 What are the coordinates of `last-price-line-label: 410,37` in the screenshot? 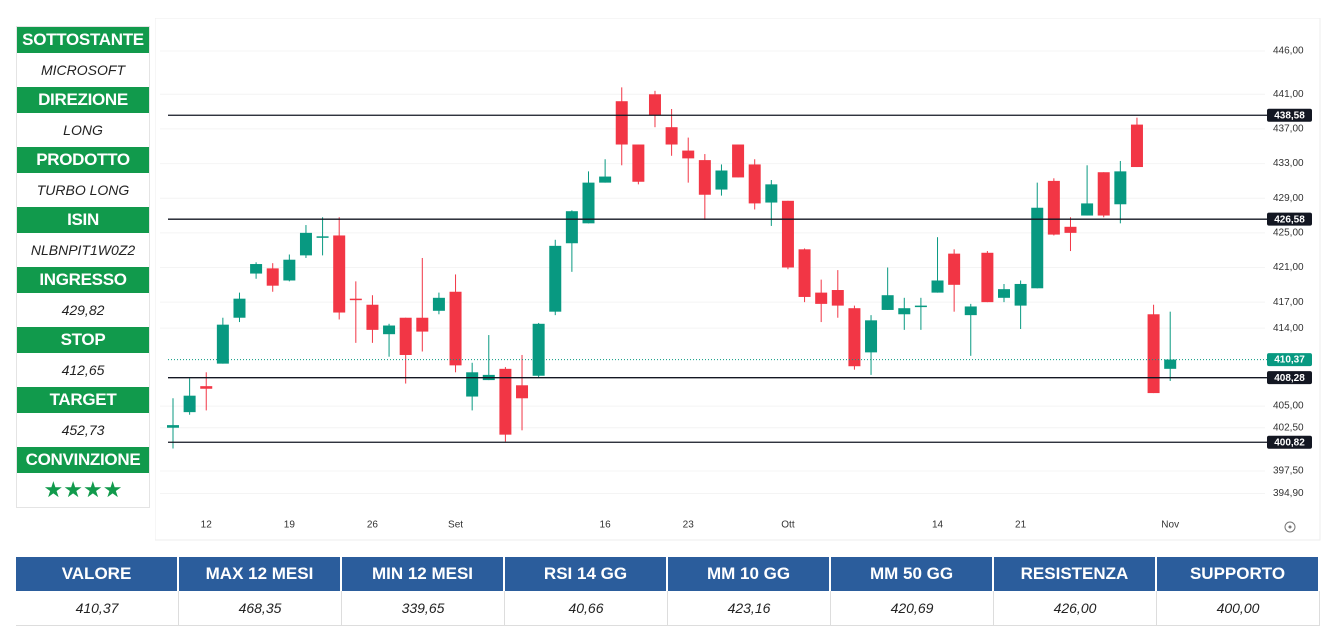 It's located at (1289, 360).